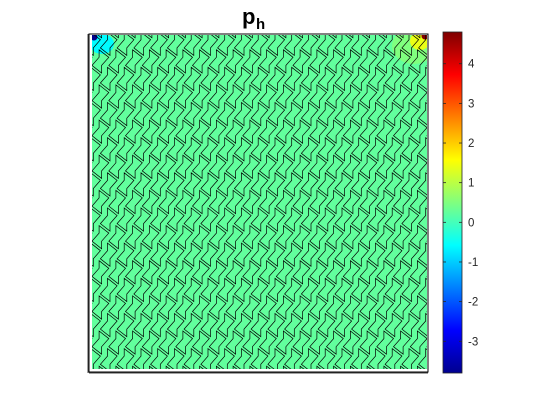 This screenshot has height=420, width=560. I want to click on colorbar-gradient, so click(452, 202).